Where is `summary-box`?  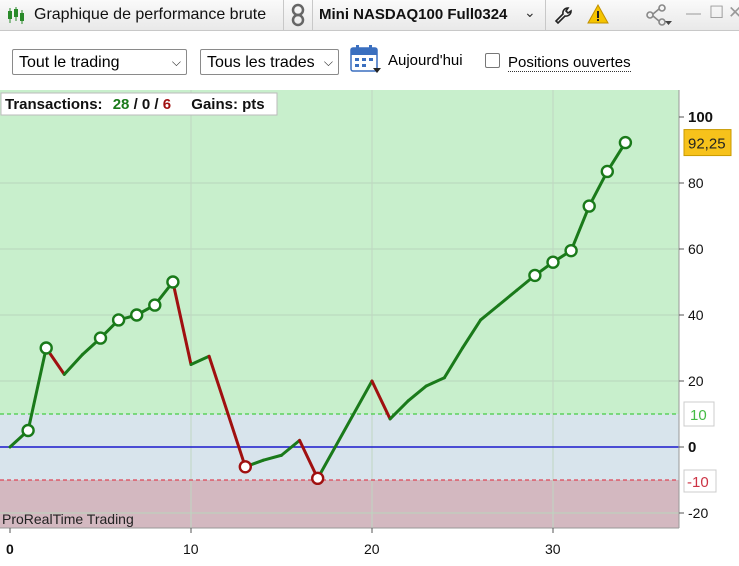 summary-box is located at coordinates (139, 104).